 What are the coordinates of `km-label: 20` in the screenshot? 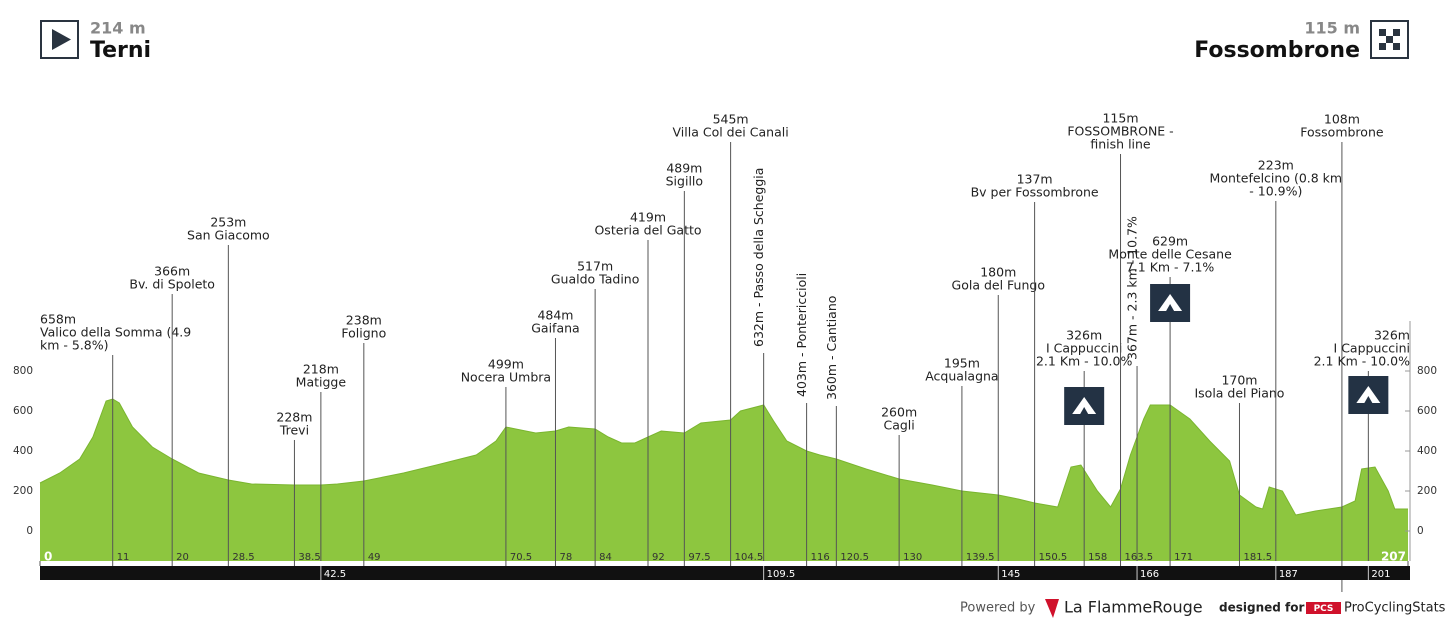 It's located at (182, 557).